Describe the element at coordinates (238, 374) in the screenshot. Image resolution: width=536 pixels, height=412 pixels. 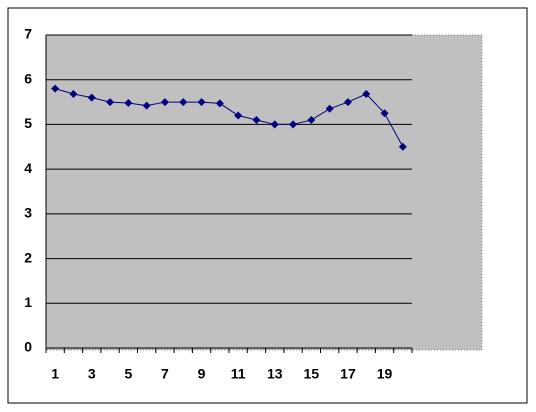
I see `x-tick-label: 11` at that location.